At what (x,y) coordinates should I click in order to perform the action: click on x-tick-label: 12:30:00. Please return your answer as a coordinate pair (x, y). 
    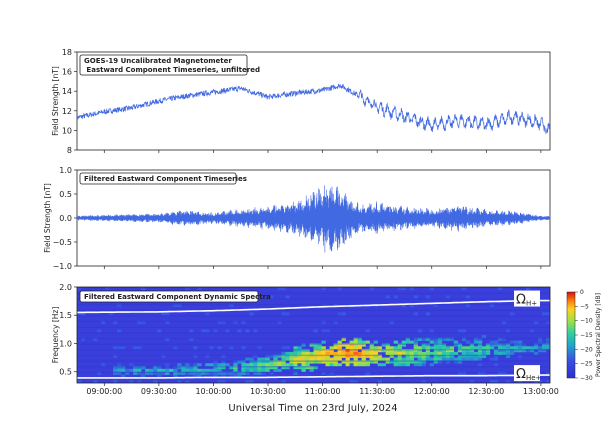
    Looking at the image, I should click on (486, 391).